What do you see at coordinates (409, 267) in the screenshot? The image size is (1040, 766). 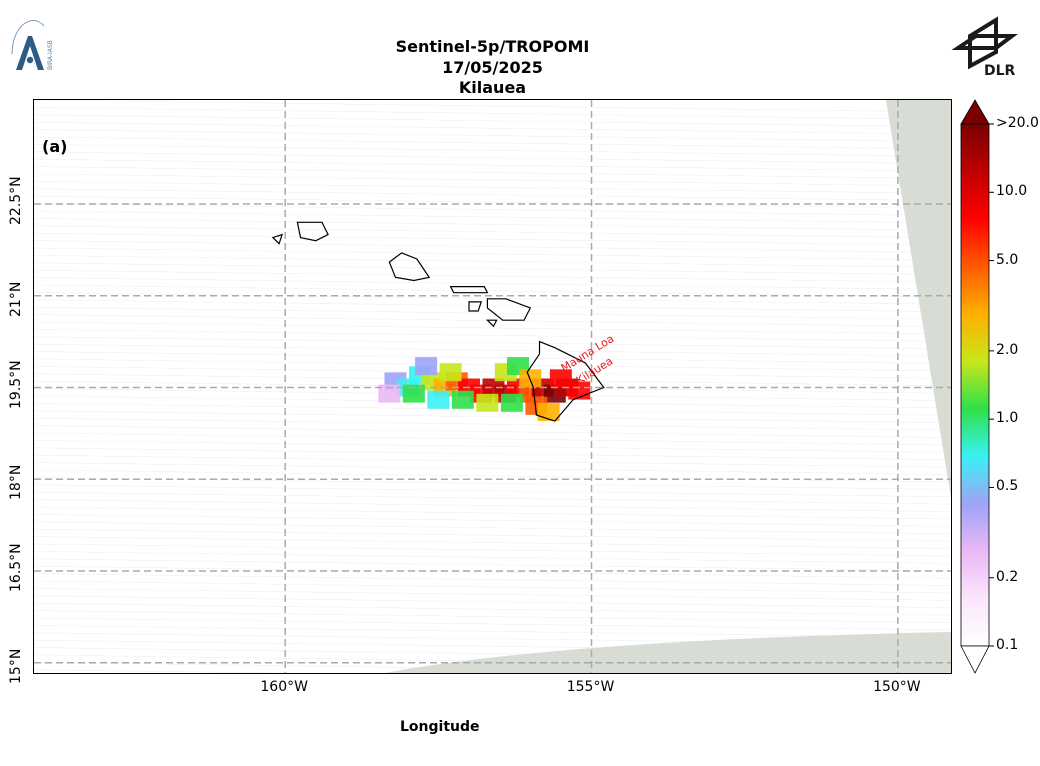 I see `island-oahu` at bounding box center [409, 267].